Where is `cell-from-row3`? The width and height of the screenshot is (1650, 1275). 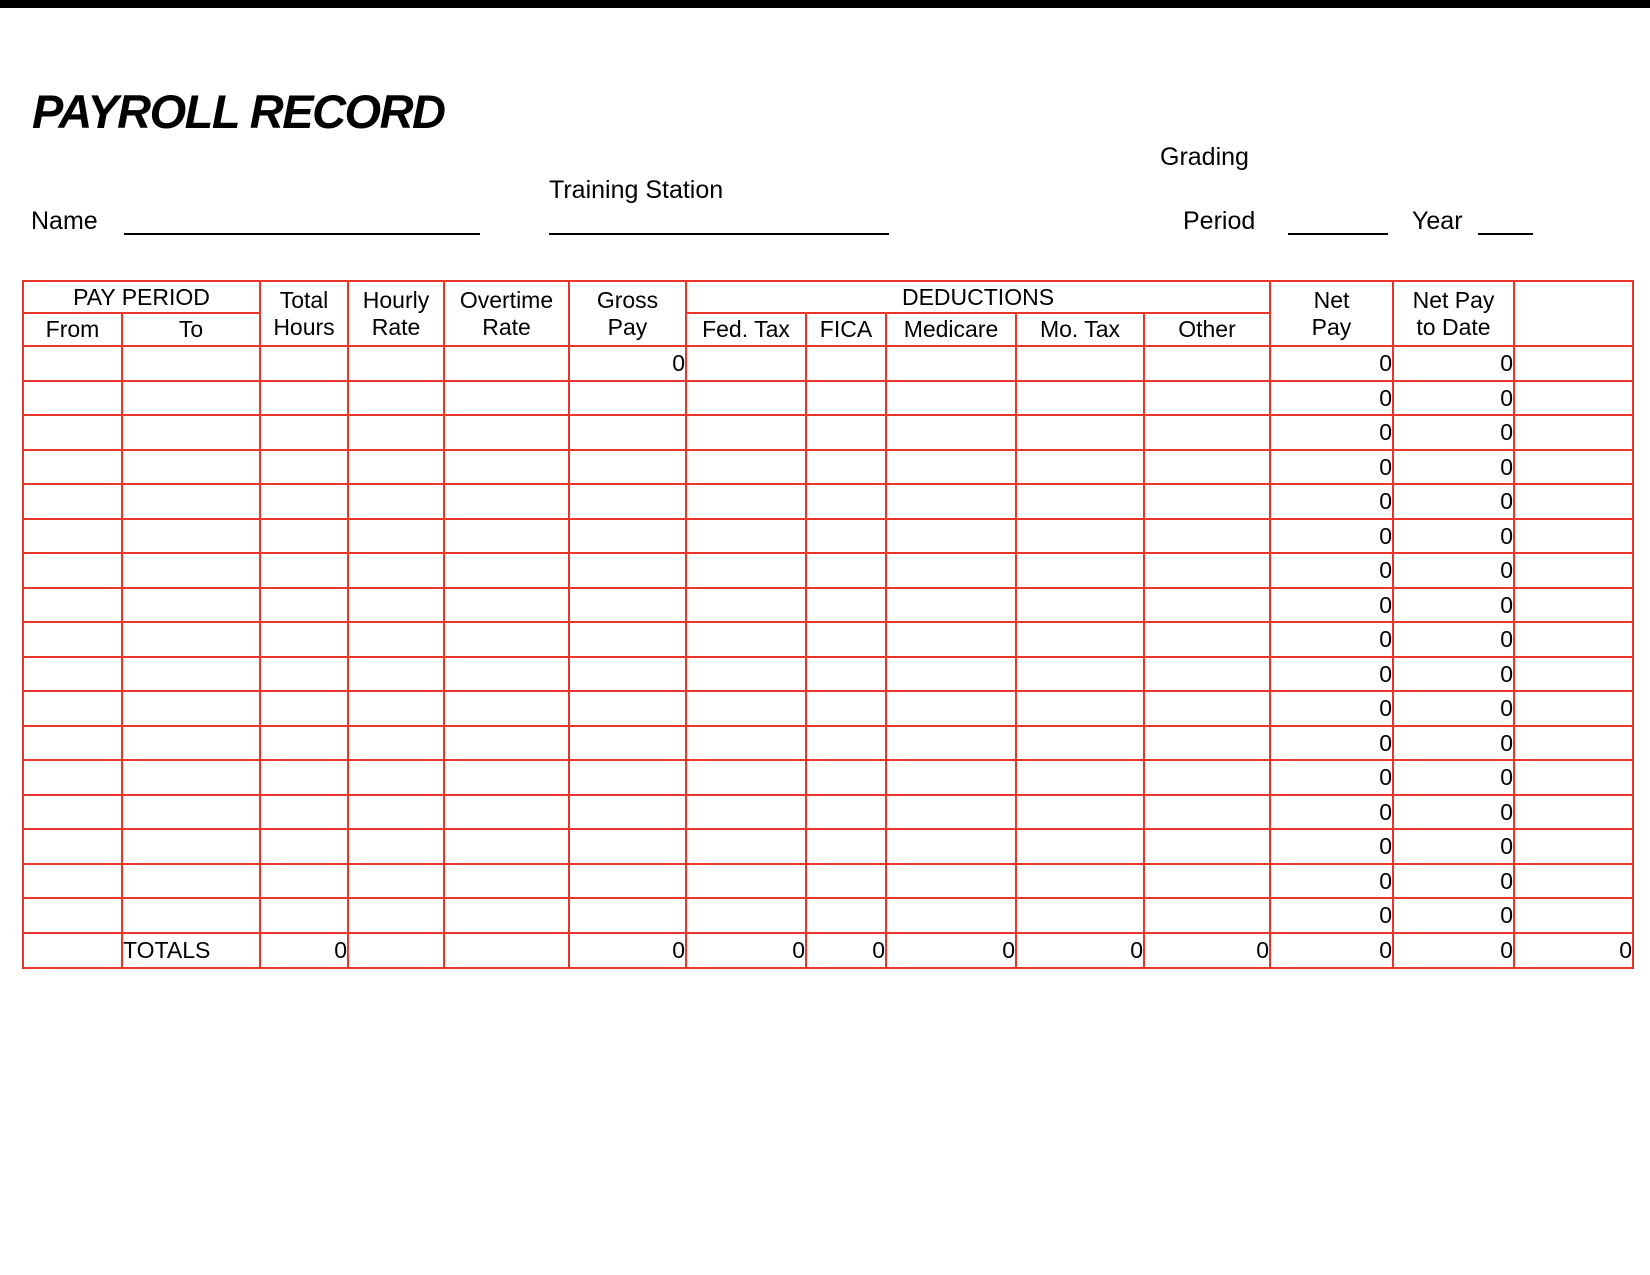 cell-from-row3 is located at coordinates (72, 432).